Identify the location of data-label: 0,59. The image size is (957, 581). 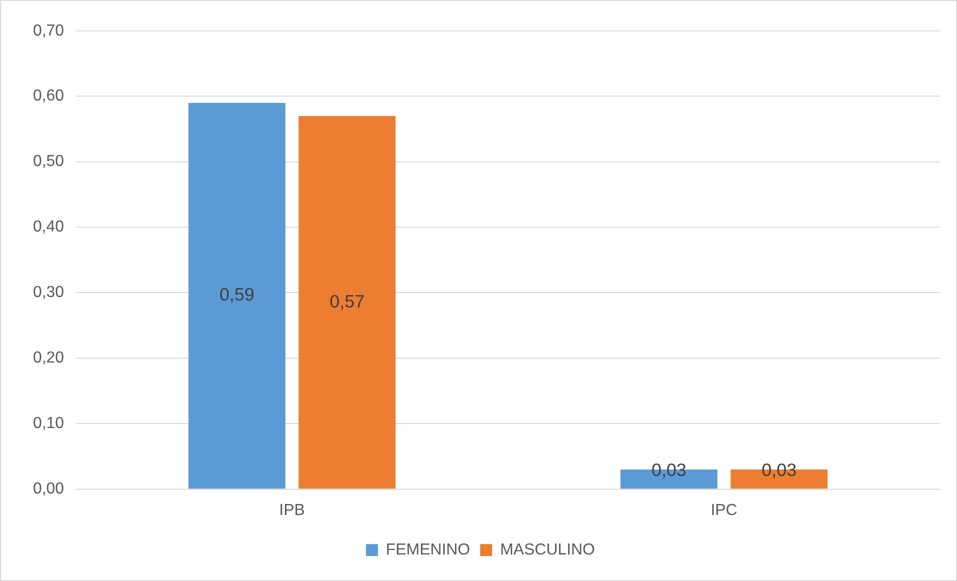
(236, 294).